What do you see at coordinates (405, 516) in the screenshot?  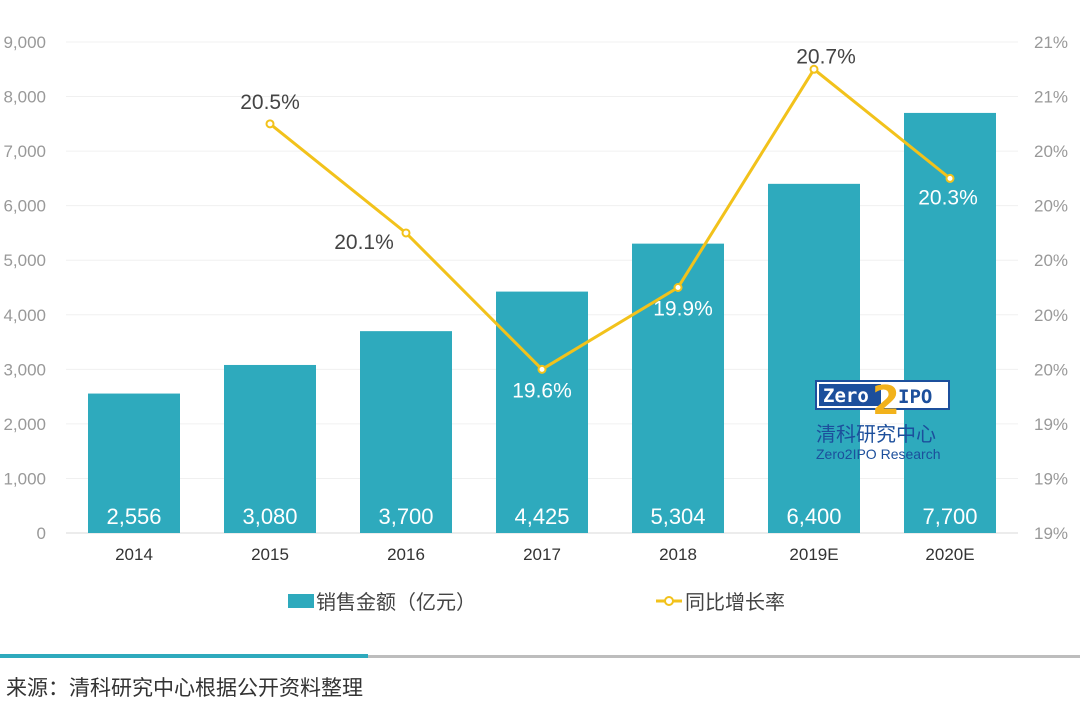 I see `bar-value-label: 3,700` at bounding box center [405, 516].